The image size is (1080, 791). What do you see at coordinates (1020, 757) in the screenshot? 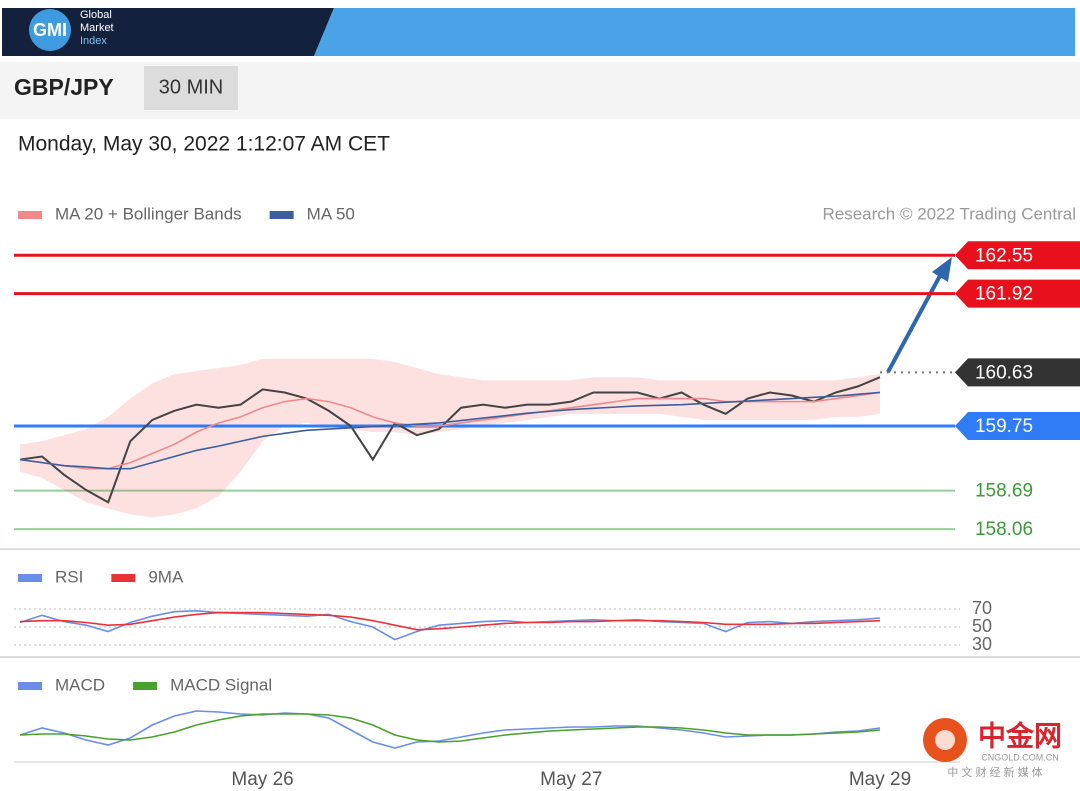
I see `watermark: CNGOLD.COM.CN` at bounding box center [1020, 757].